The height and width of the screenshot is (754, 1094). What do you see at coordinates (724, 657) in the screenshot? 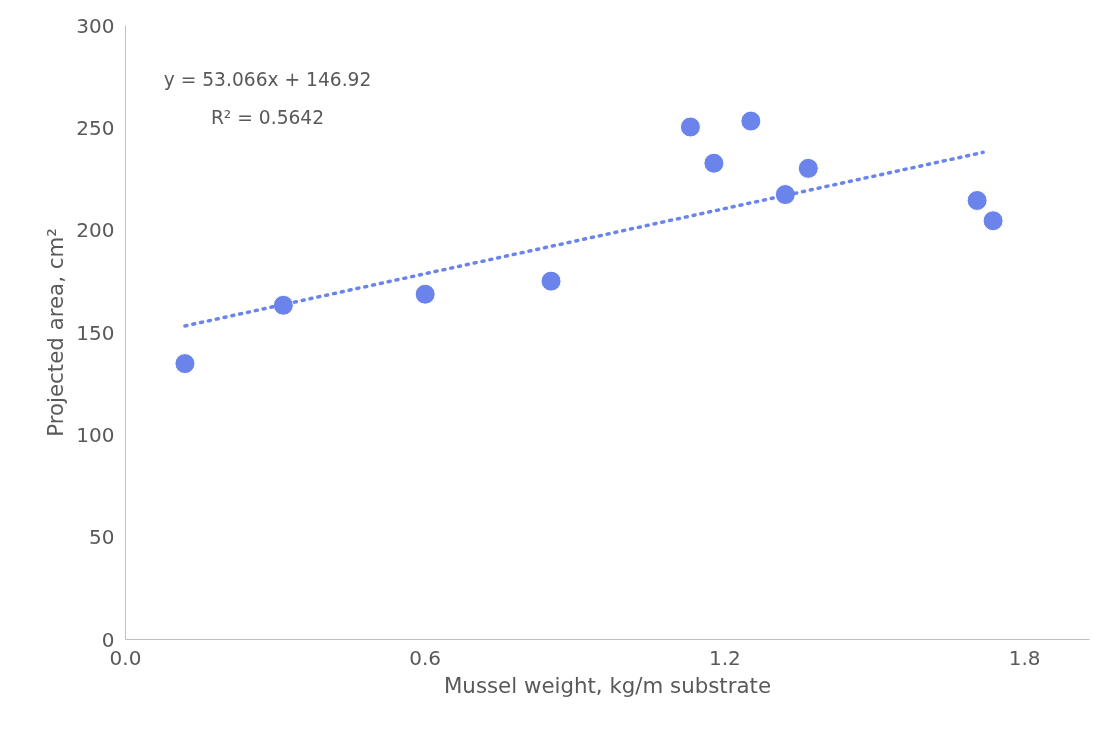
I see `x-tick-label: 1.2` at bounding box center [724, 657].